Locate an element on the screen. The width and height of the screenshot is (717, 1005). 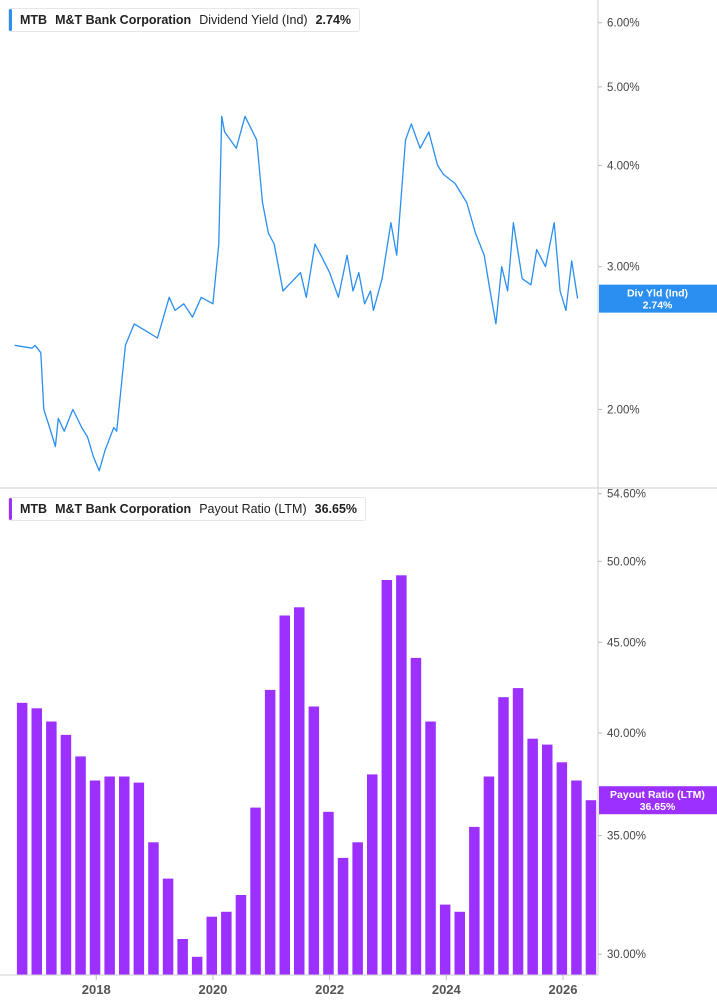
x-tick-label: 2022 is located at coordinates (329, 989).